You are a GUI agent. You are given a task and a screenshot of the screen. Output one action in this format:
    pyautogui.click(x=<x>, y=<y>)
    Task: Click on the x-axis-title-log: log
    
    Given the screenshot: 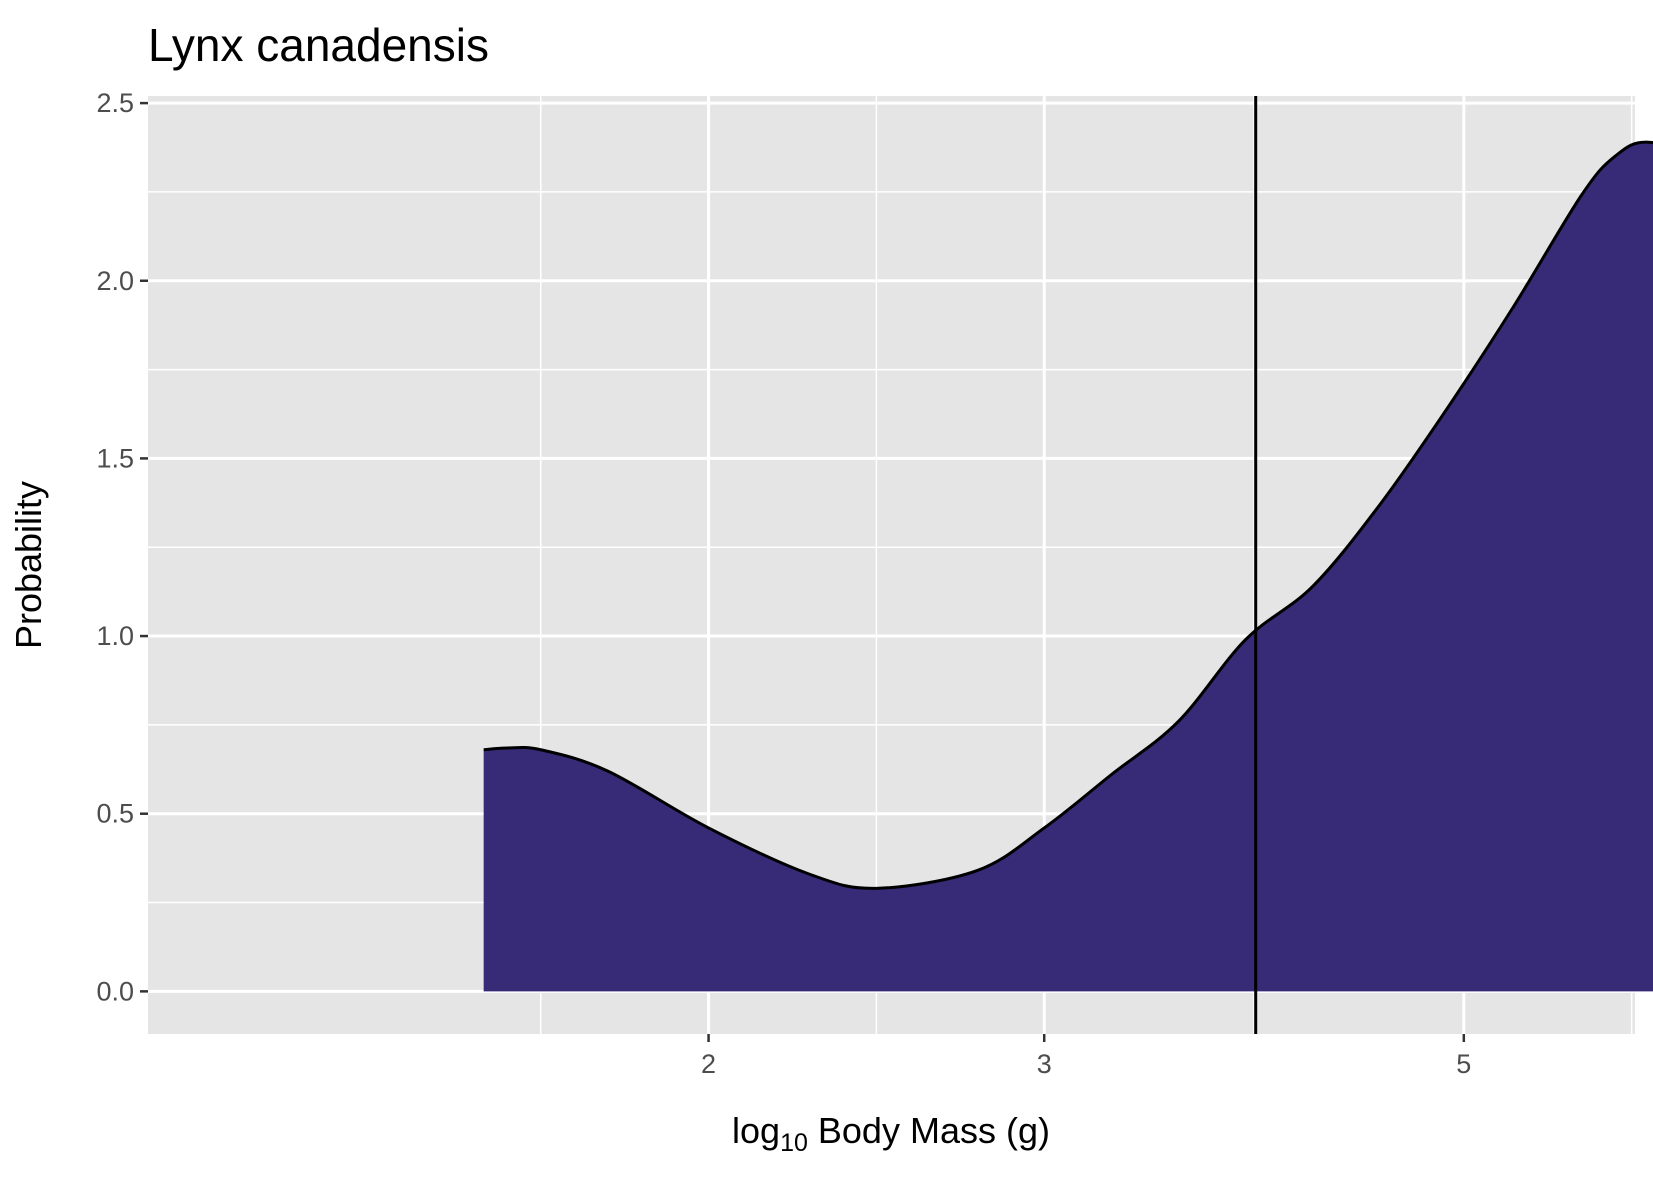 What is the action you would take?
    pyautogui.click(x=756, y=1130)
    